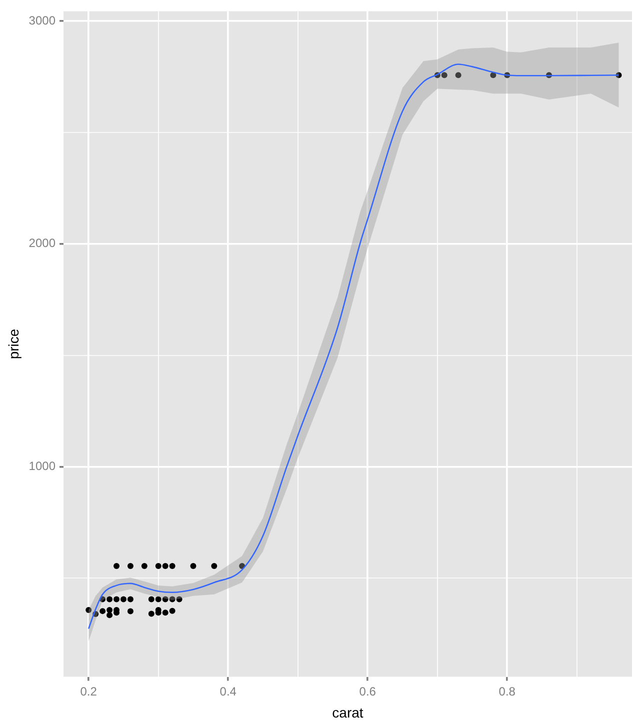 The width and height of the screenshot is (640, 726). Describe the element at coordinates (89, 691) in the screenshot. I see `x-tick-label: 0.2` at that location.